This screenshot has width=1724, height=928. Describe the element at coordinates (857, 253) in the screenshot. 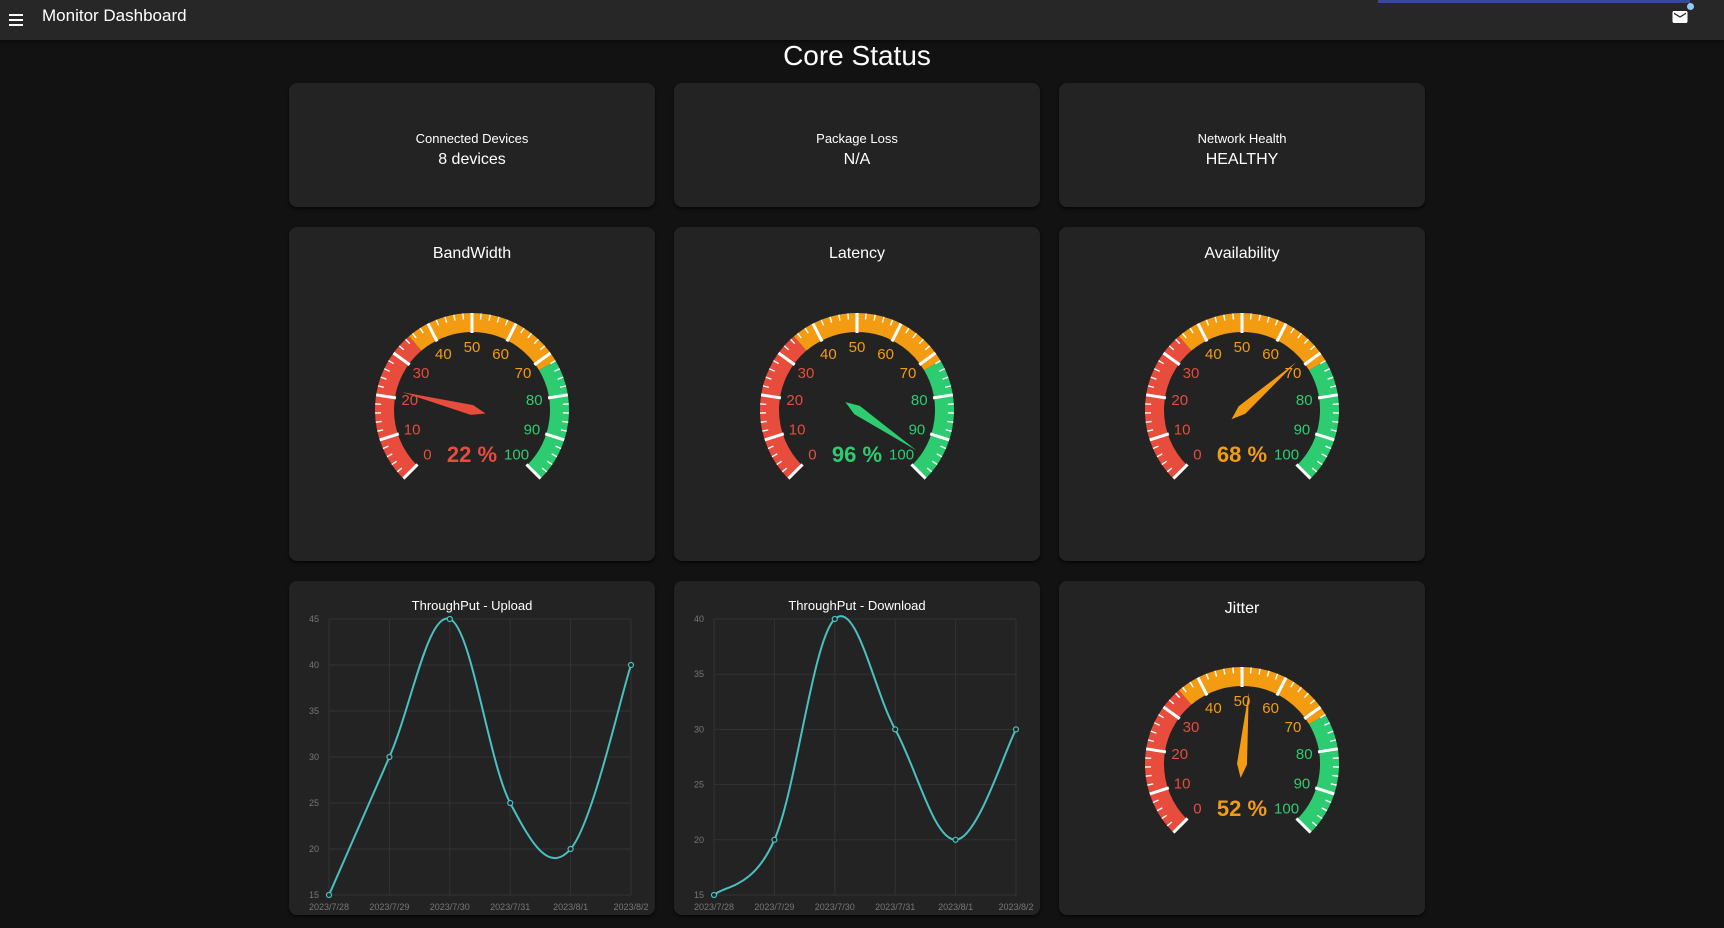

I see `gauge-title: Latency` at that location.